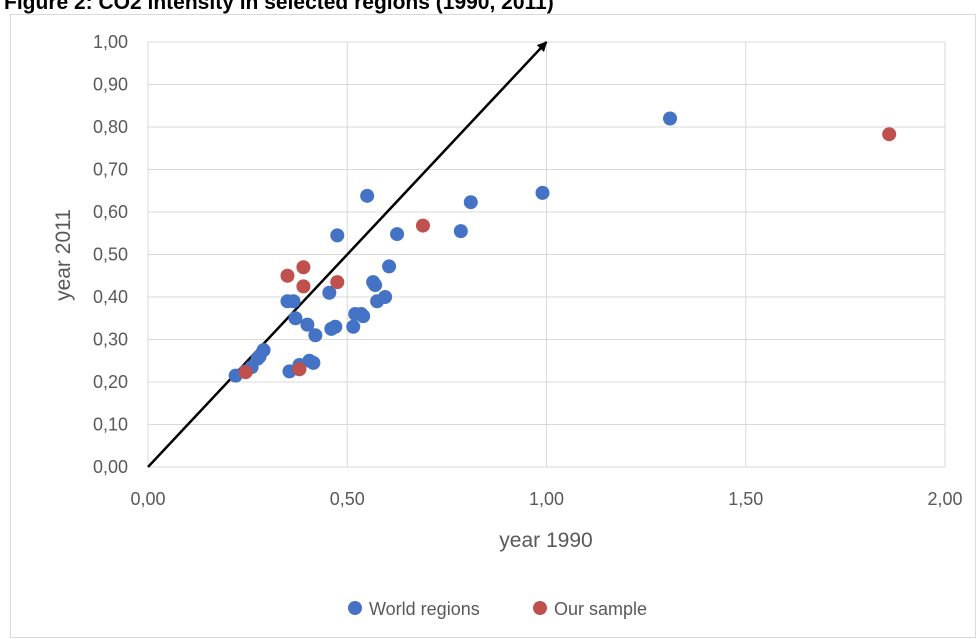  What do you see at coordinates (110, 297) in the screenshot?
I see `y-tick-label: 0,40` at bounding box center [110, 297].